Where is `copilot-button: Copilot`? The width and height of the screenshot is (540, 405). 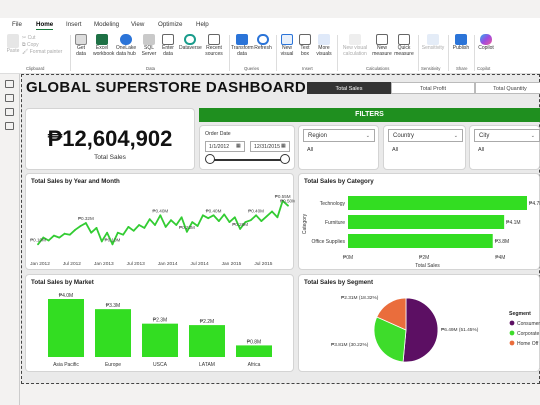 copilot-button: Copilot is located at coordinates (486, 43).